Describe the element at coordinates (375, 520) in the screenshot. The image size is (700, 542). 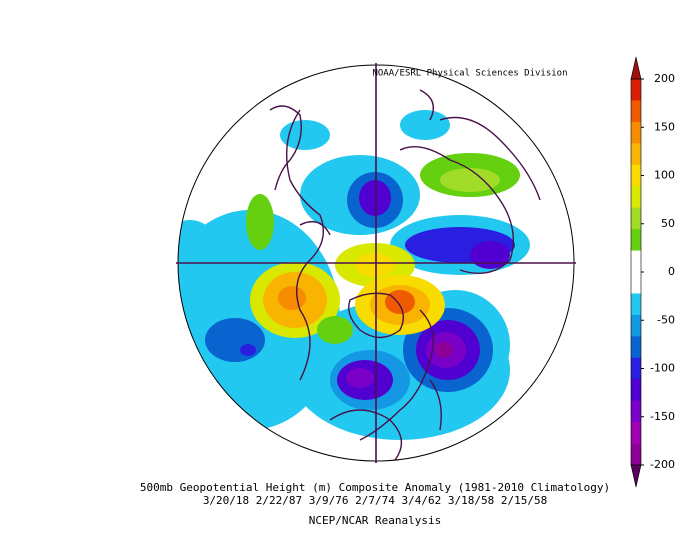
I see `caption-source: NCEP/NCAR Reanalysis` at that location.